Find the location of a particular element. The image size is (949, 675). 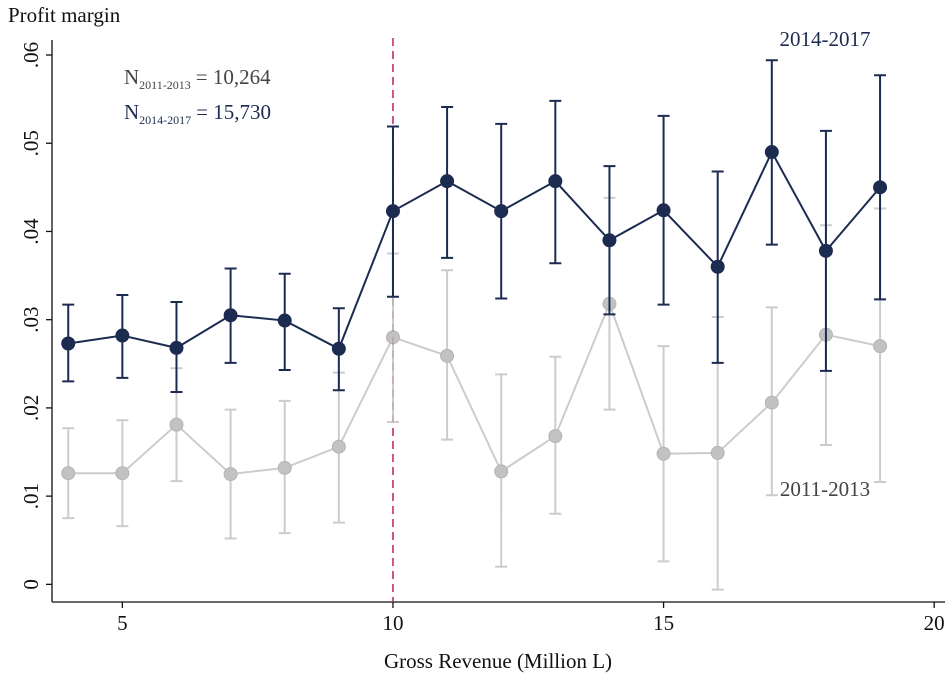

annotation-subscript: 2014-2017 is located at coordinates (165, 120).